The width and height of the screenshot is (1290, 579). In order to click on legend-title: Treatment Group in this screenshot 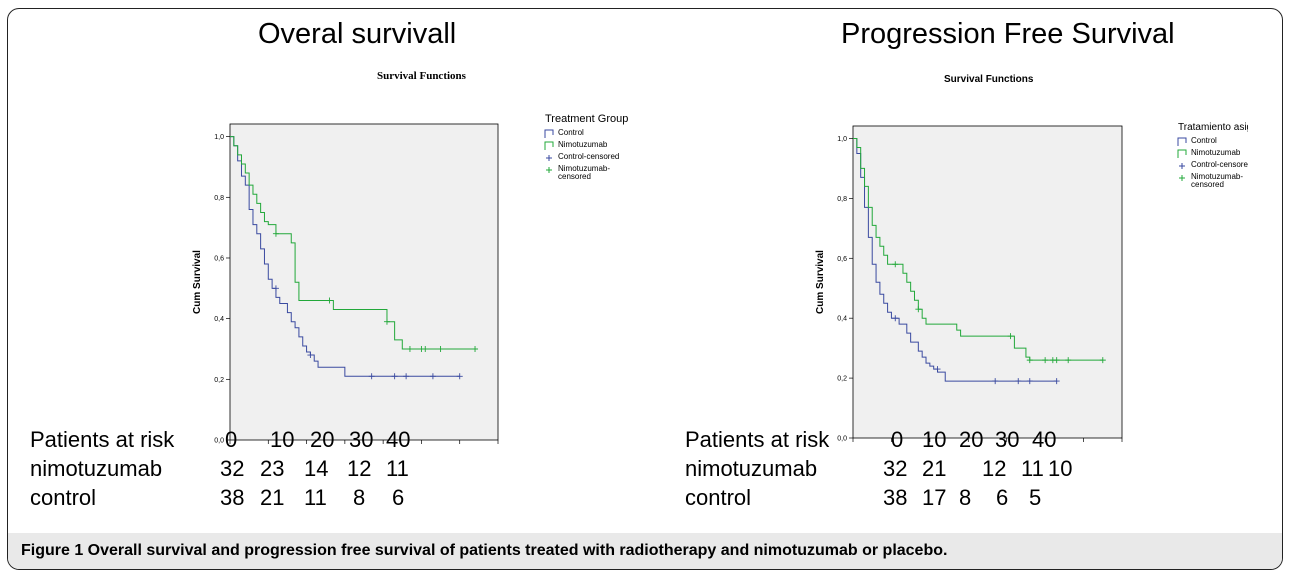, I will do `click(586, 119)`.